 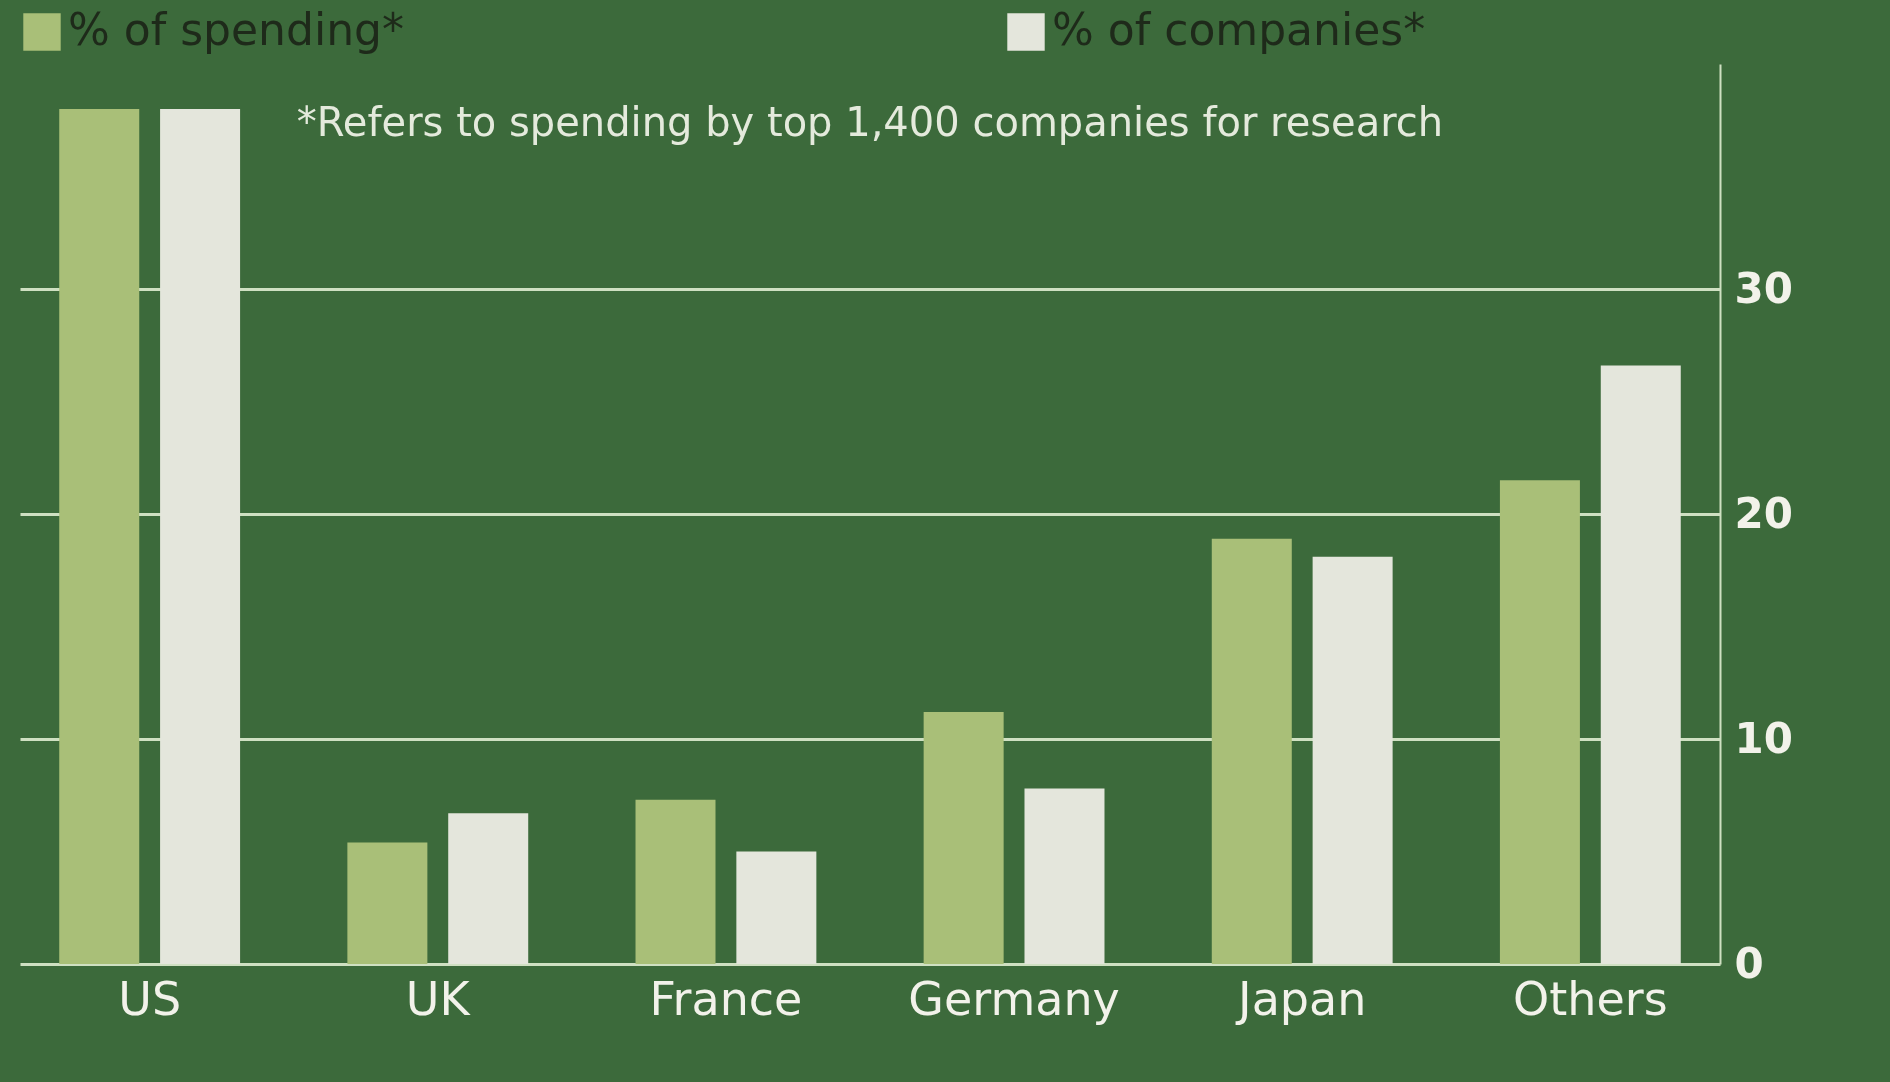 What do you see at coordinates (1301, 998) in the screenshot?
I see `x-tick-label: Japan` at bounding box center [1301, 998].